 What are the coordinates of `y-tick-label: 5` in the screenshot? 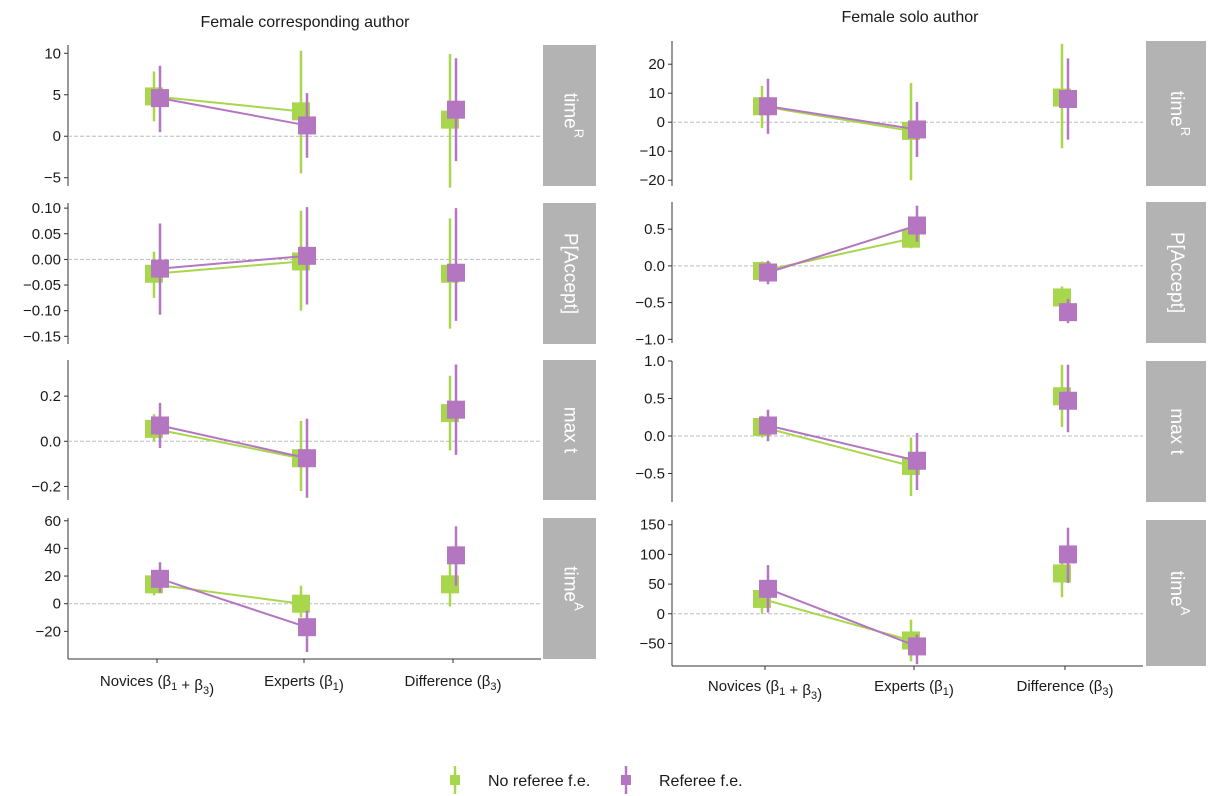 It's located at (57, 95).